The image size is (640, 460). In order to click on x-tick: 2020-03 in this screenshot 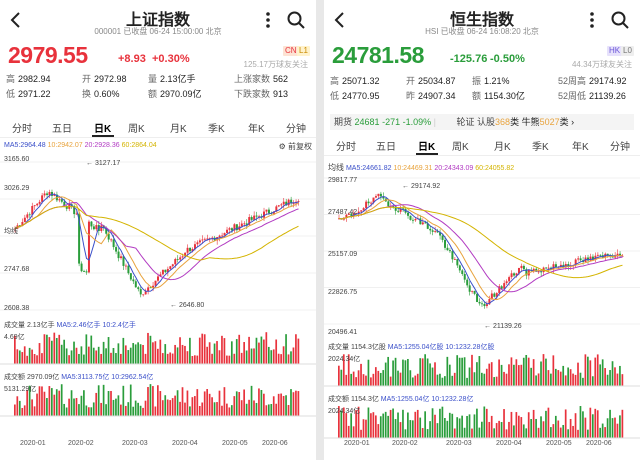, I will do `click(135, 443)`.